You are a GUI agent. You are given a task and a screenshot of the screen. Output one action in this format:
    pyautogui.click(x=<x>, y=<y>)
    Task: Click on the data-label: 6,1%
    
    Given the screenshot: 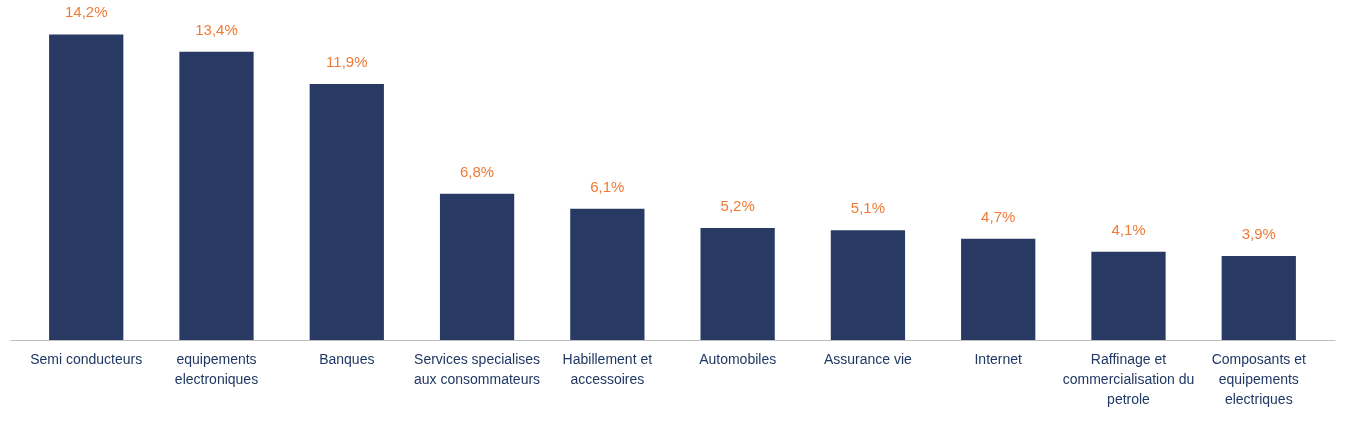 What is the action you would take?
    pyautogui.click(x=607, y=186)
    